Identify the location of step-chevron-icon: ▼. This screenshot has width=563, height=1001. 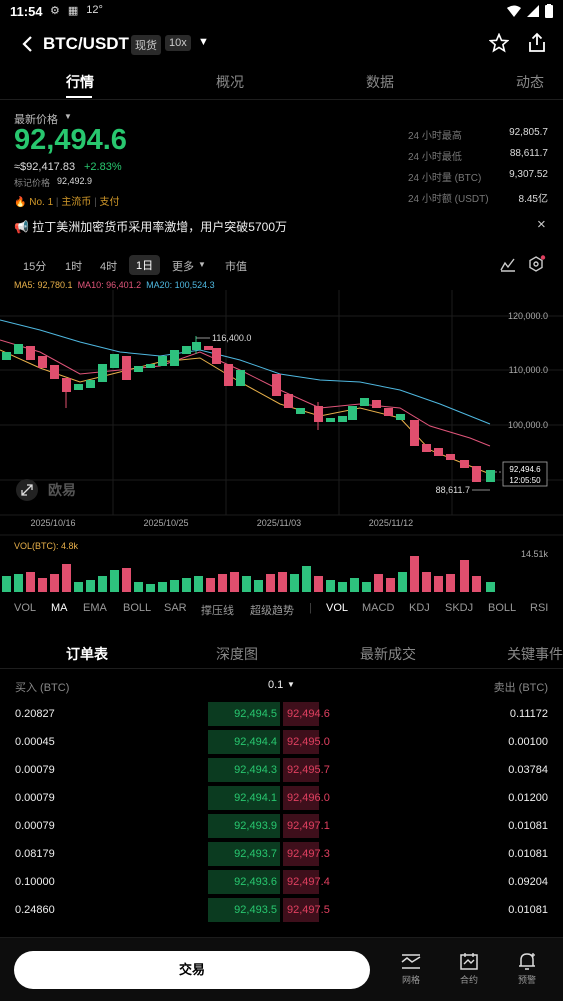
(291, 684).